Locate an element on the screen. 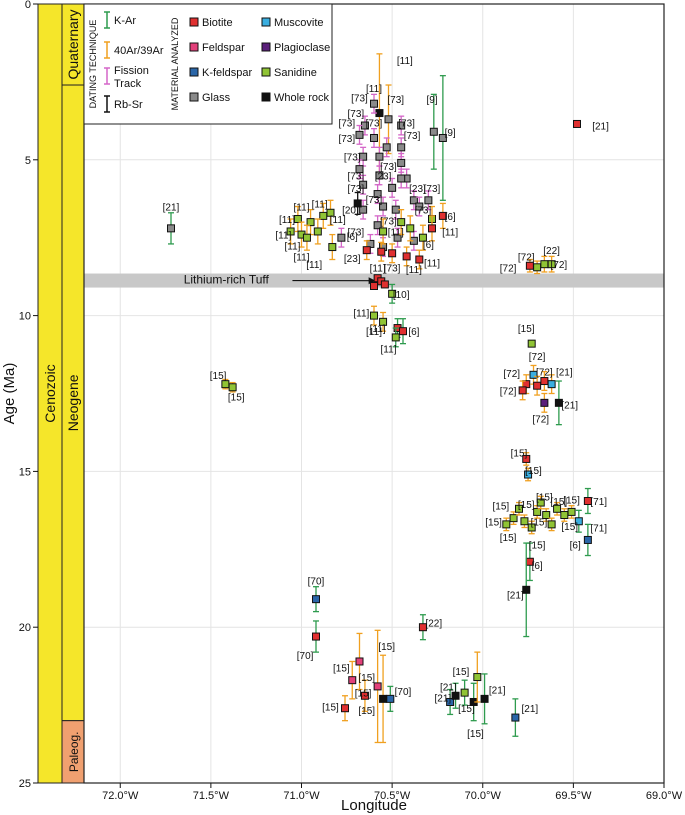 The width and height of the screenshot is (685, 815). legend-material-label: K-feldspar is located at coordinates (227, 73).